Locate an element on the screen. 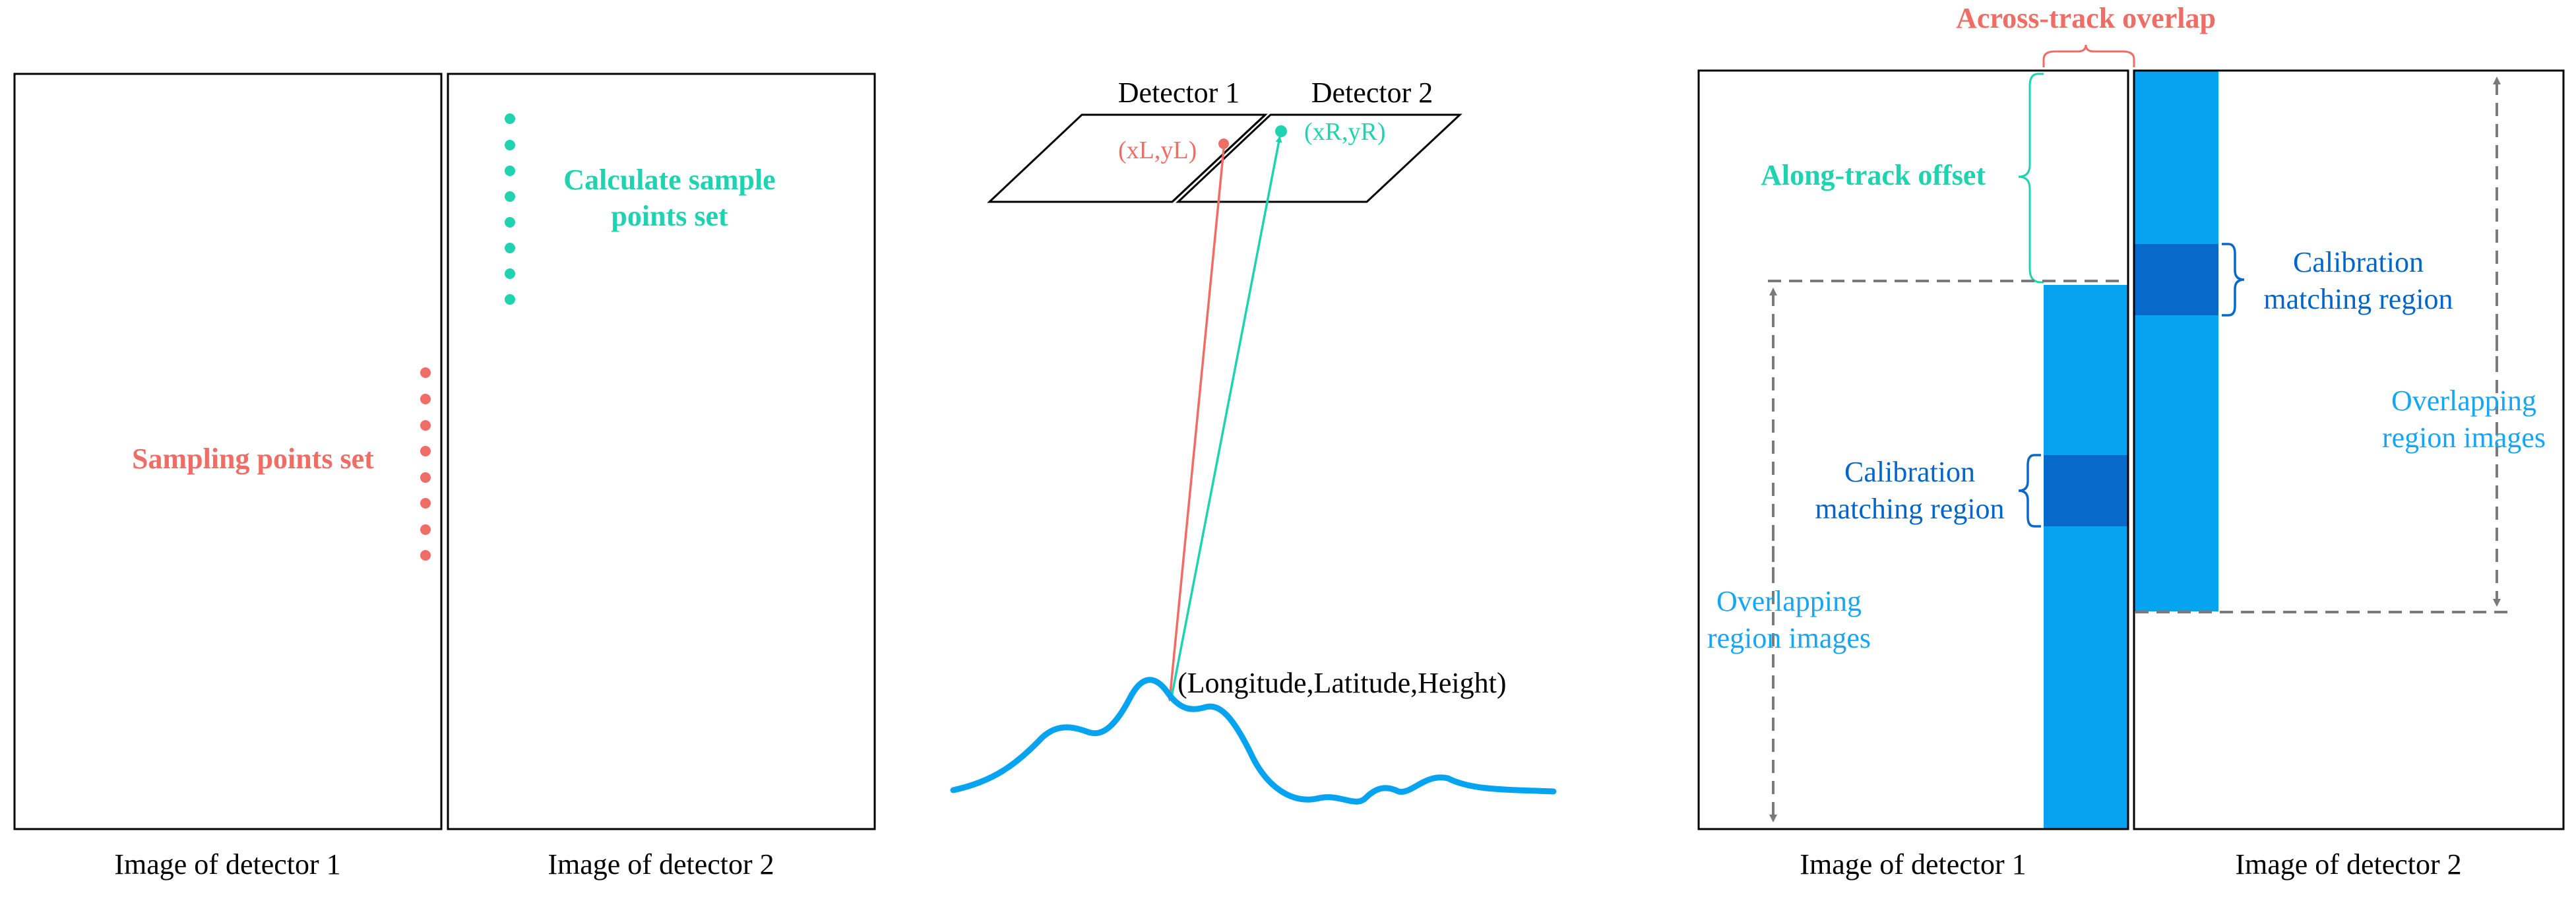  across-track-brace is located at coordinates (2088, 55).